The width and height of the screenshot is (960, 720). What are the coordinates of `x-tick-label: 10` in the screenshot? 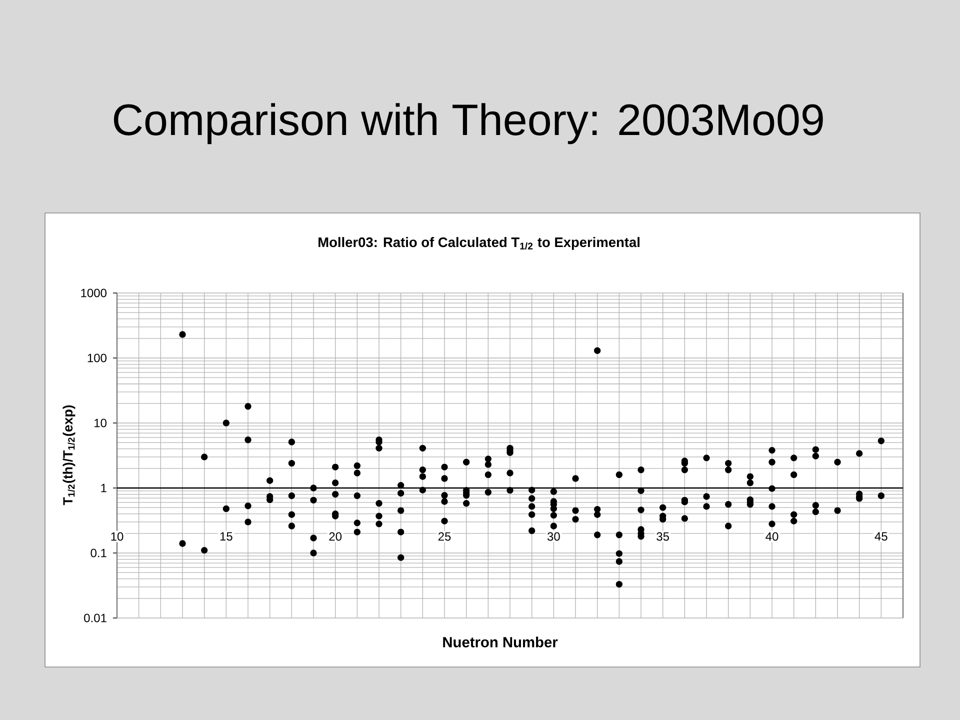 It's located at (117, 536).